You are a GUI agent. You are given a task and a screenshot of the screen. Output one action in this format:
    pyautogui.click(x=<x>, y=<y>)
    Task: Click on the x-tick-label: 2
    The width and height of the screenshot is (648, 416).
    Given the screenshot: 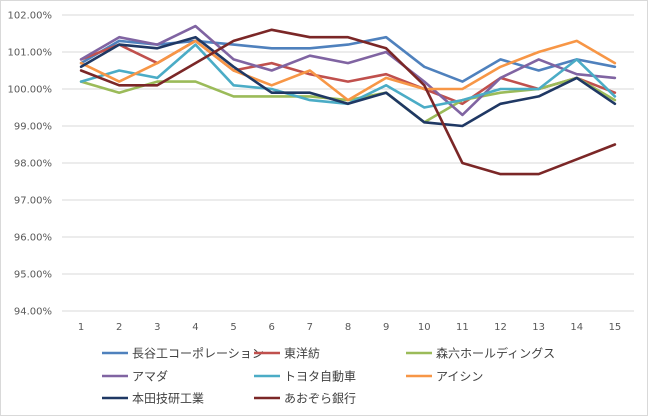 What is the action you would take?
    pyautogui.click(x=119, y=327)
    